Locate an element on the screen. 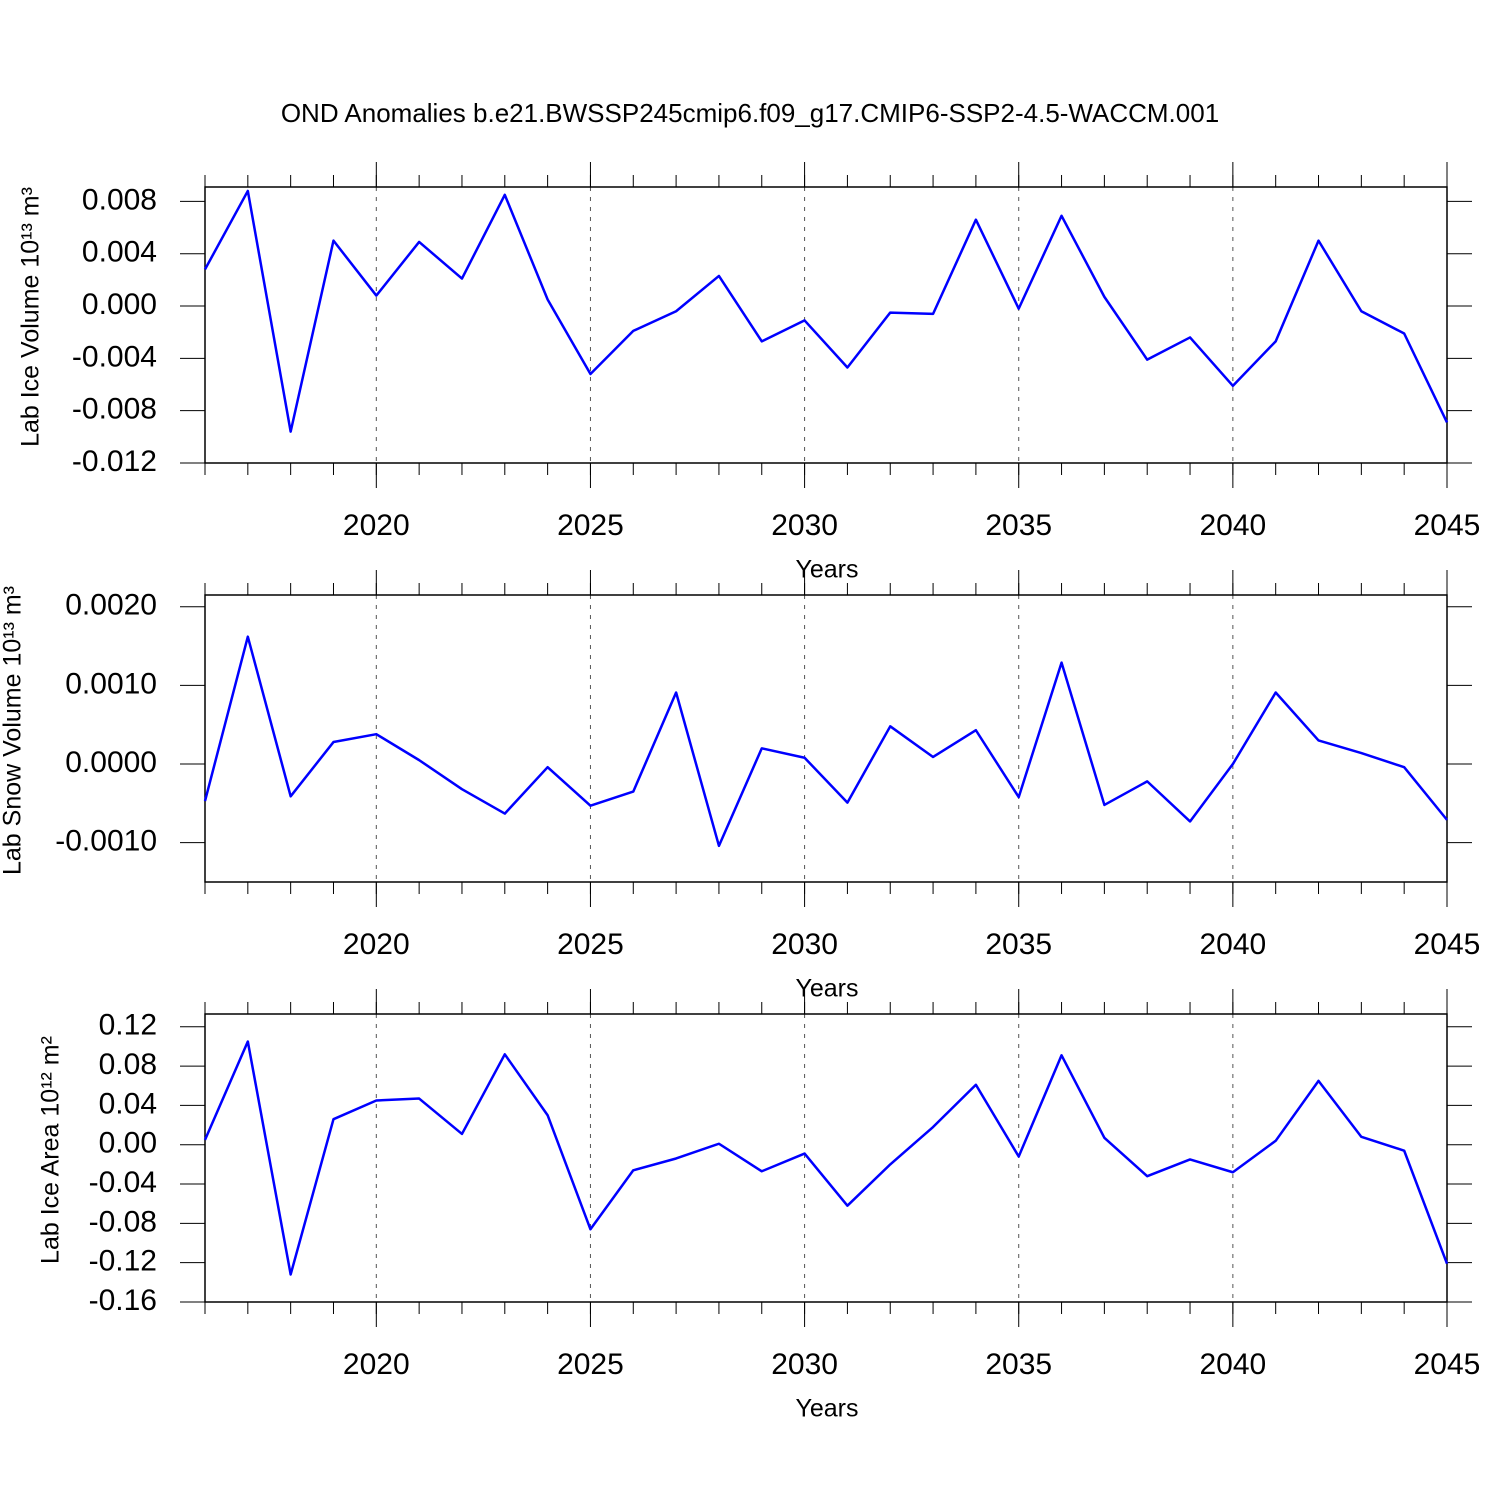 This screenshot has width=1500, height=1500. y-tick-label: 0.0000 is located at coordinates (111, 762).